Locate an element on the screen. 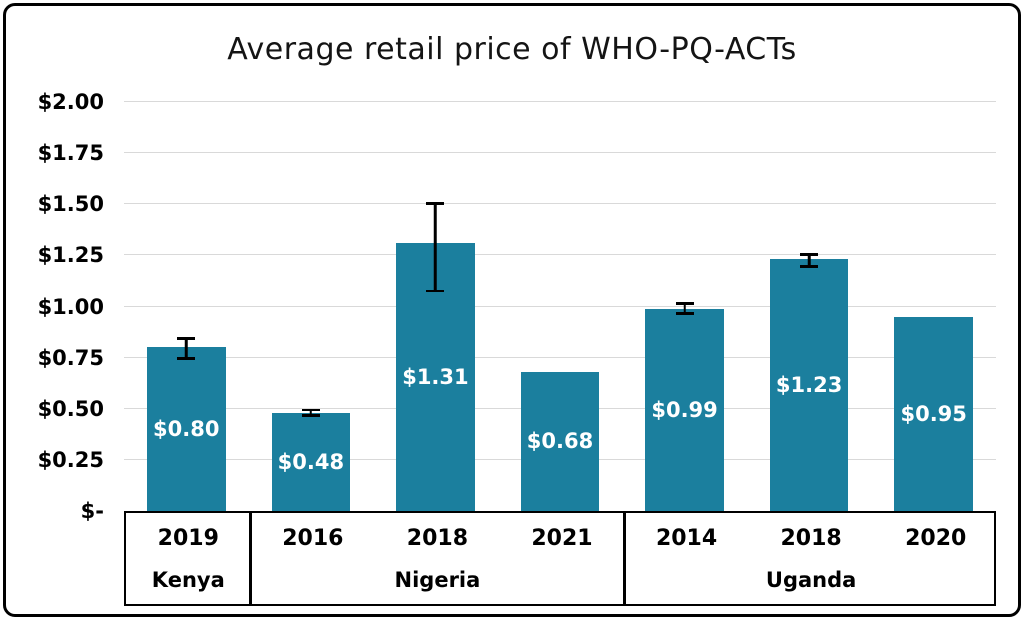  bar-nigeria-2021: $0.68 is located at coordinates (560, 441).